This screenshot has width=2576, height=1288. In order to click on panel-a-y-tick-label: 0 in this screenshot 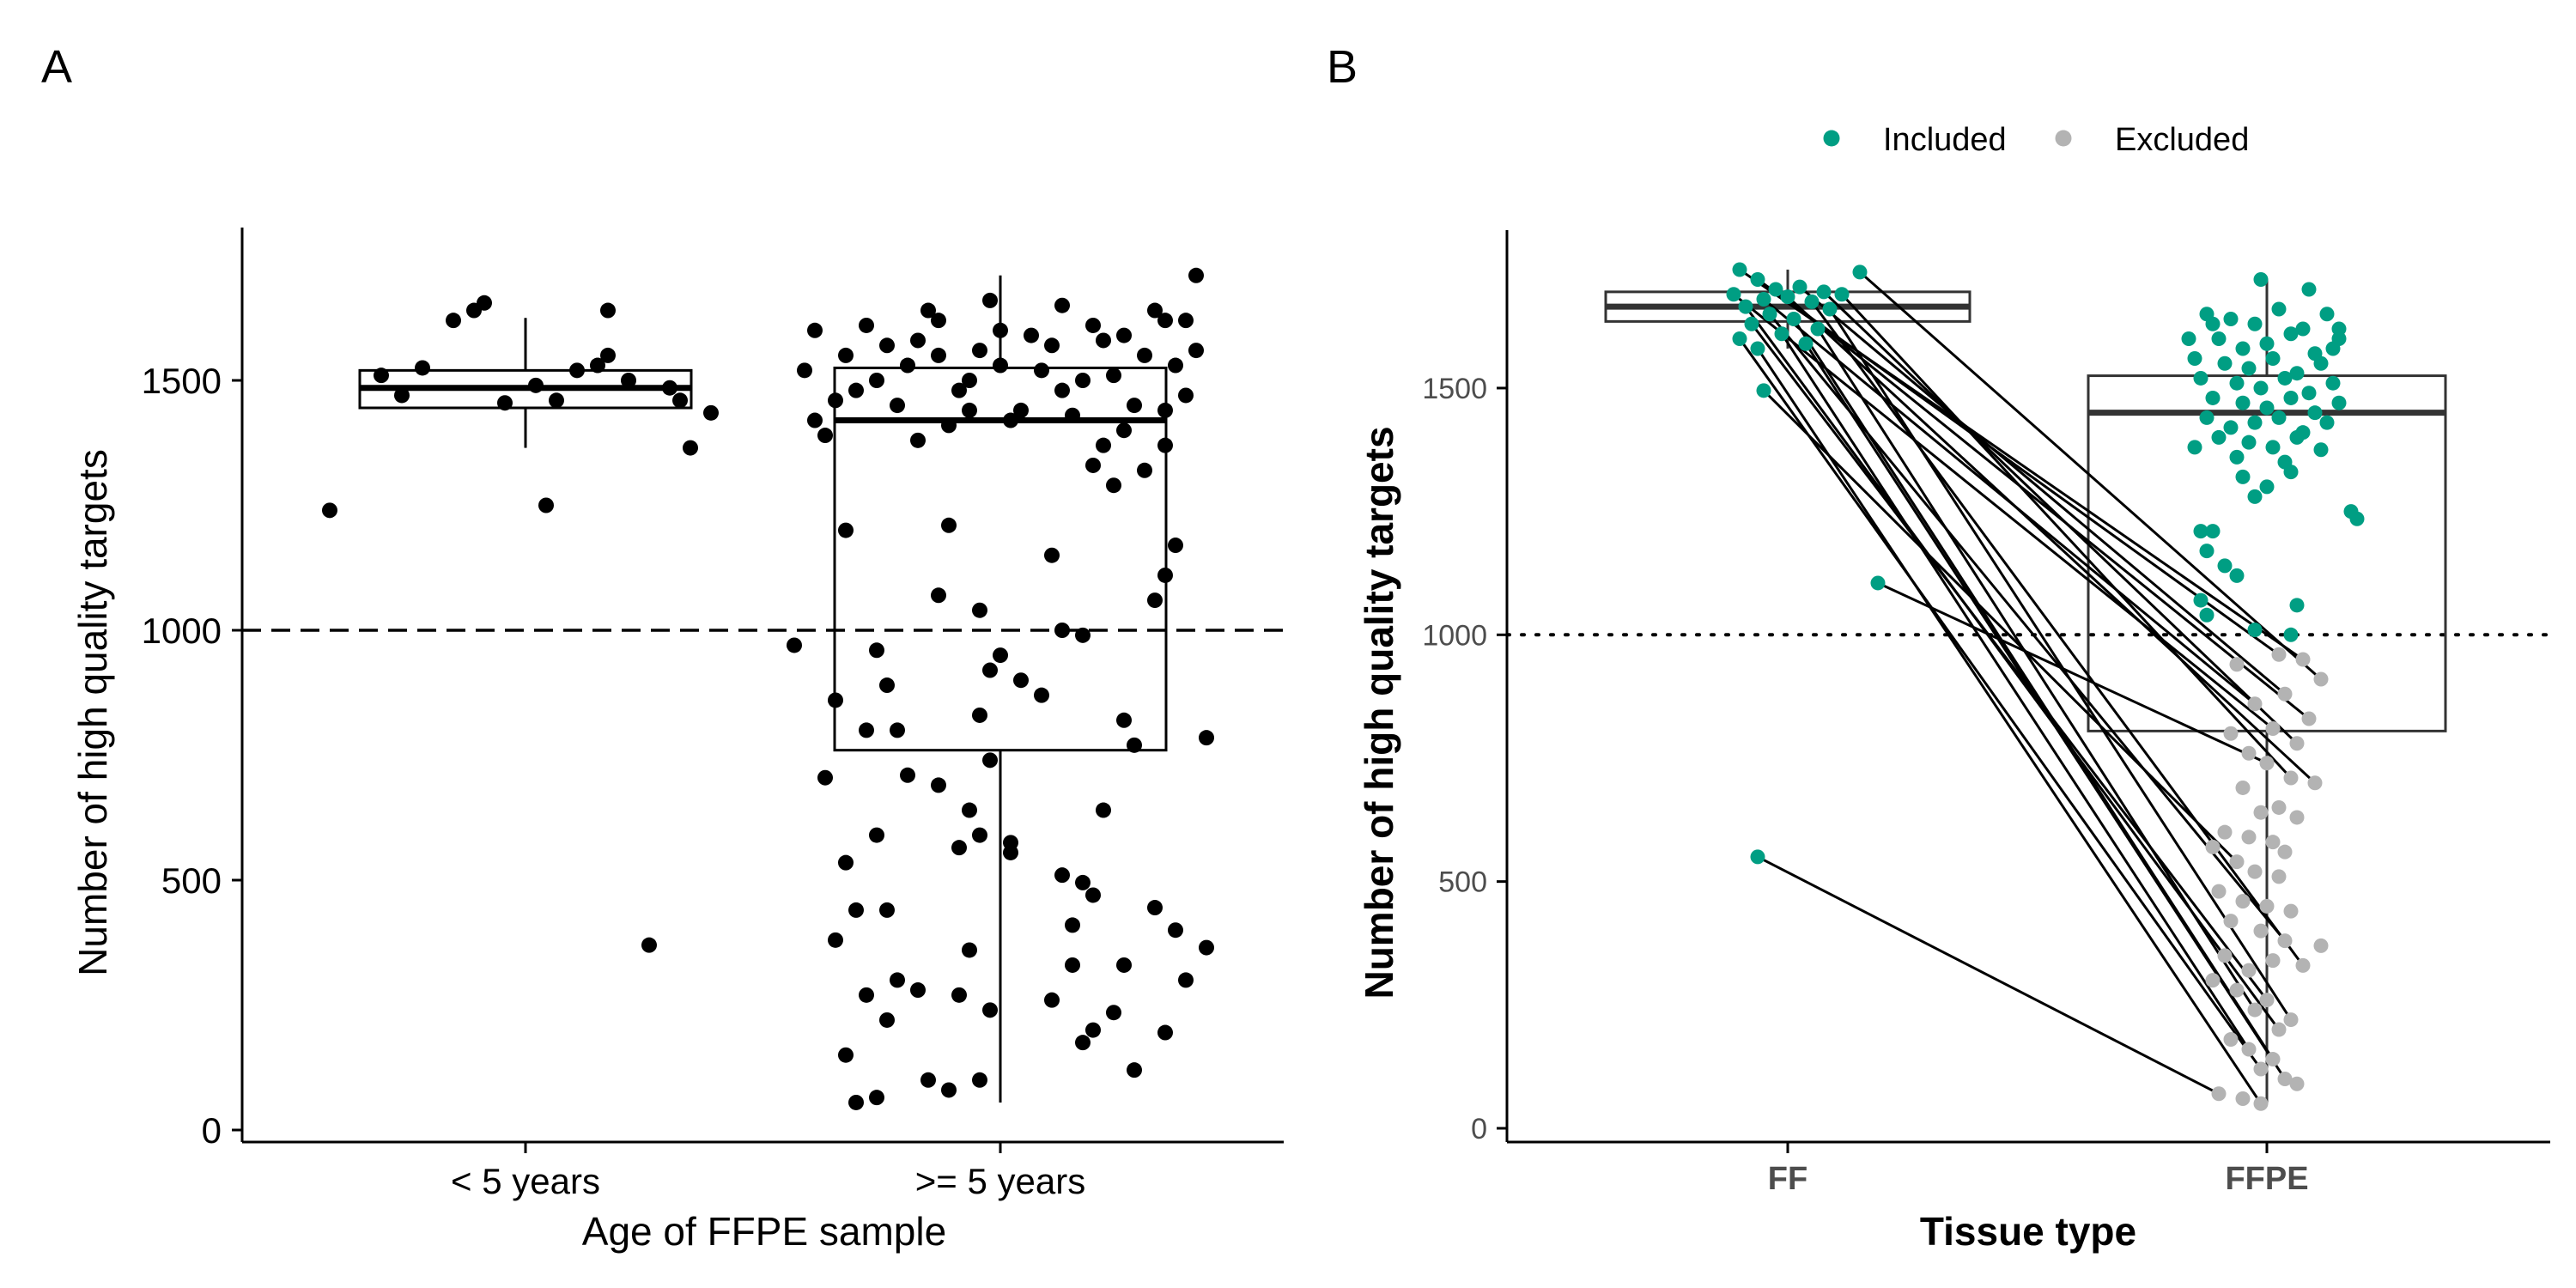, I will do `click(212, 1130)`.